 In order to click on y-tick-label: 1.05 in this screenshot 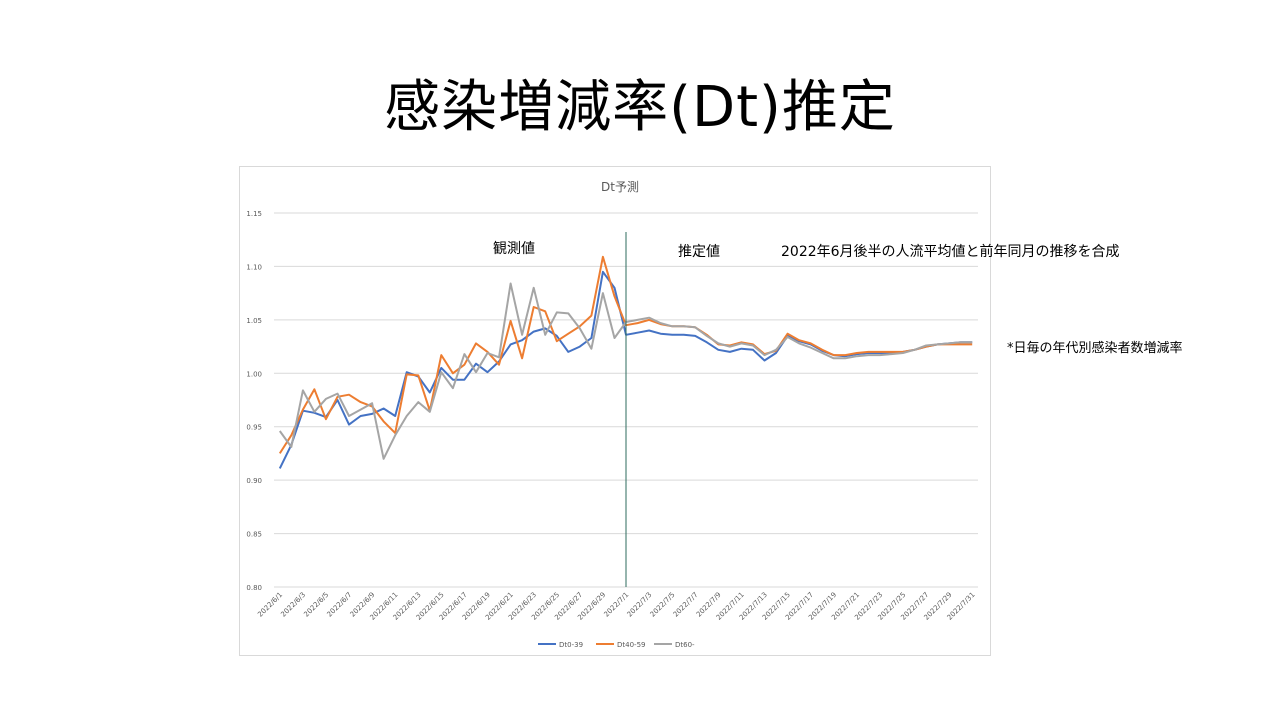, I will do `click(254, 321)`.